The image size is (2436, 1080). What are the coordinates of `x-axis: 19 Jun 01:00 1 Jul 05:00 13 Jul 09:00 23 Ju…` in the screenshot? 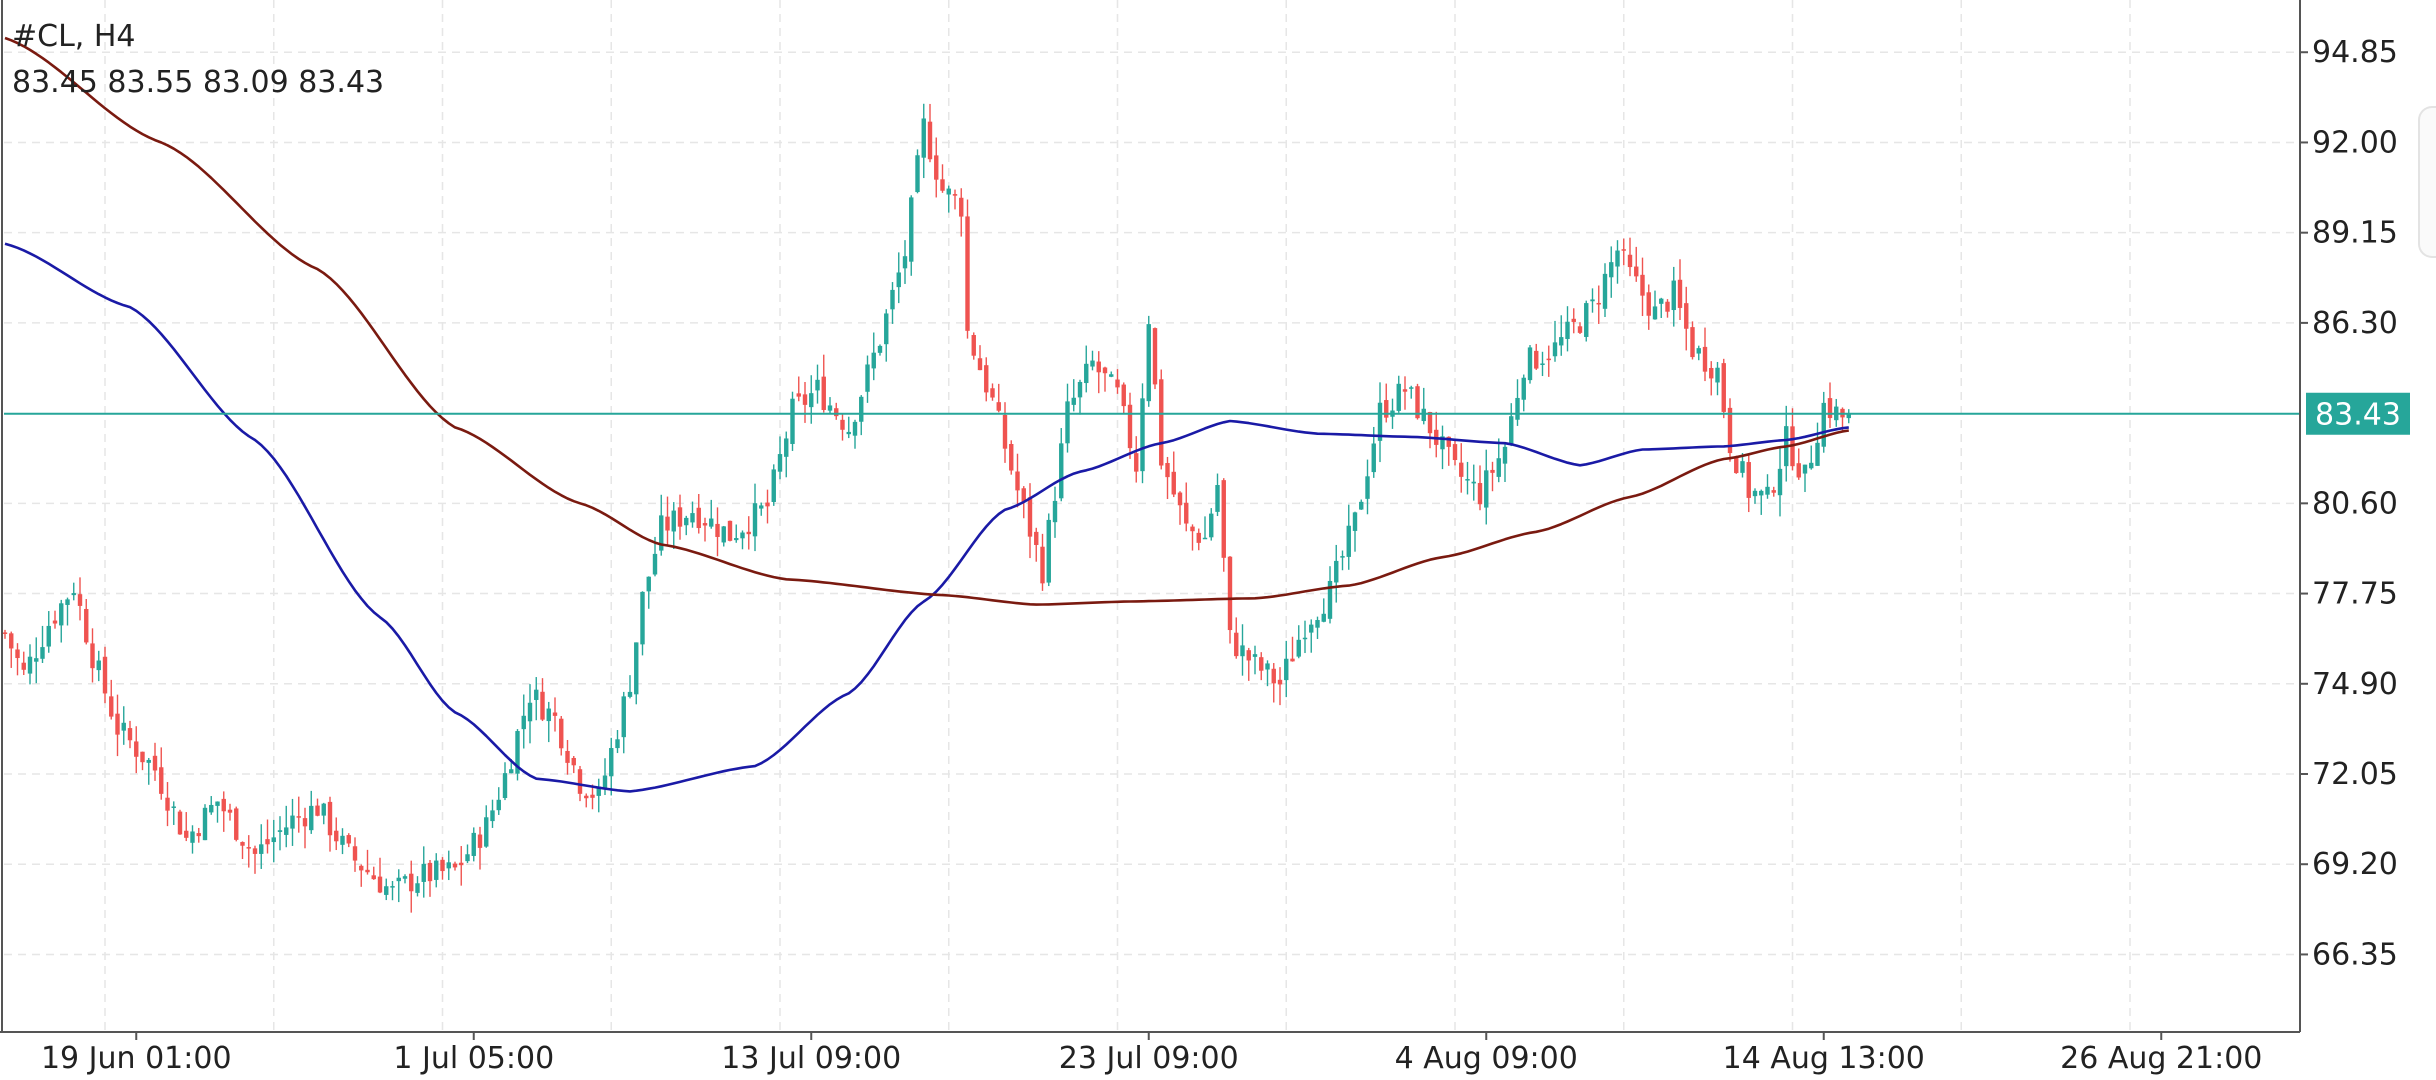 It's located at (1151, 1054).